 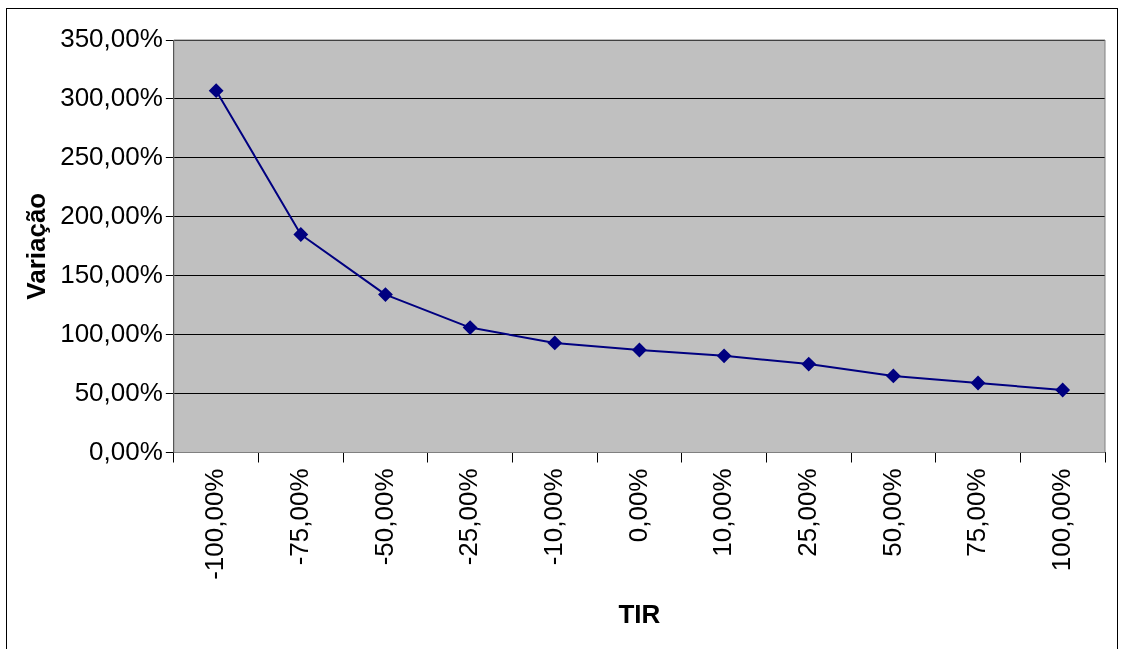 I want to click on x-tick-label: -25,00%, so click(x=468, y=517).